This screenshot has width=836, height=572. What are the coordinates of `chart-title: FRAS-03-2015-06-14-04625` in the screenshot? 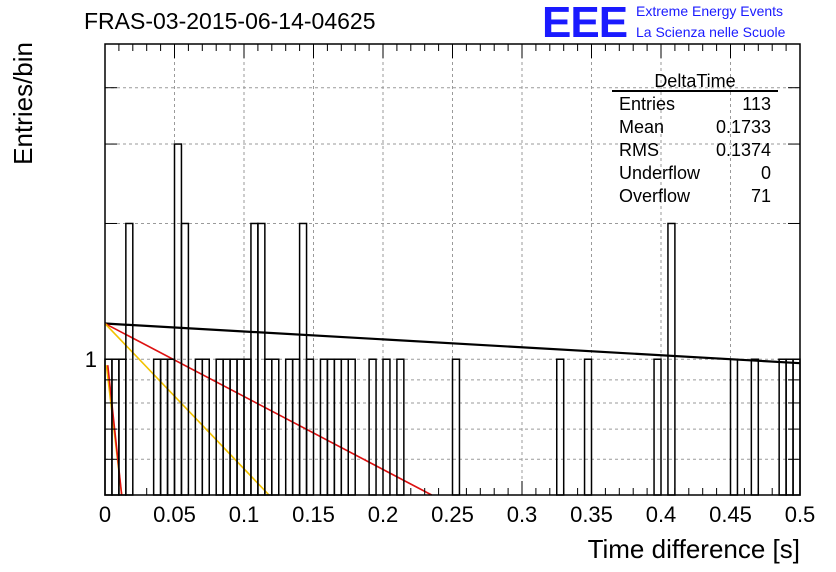 It's located at (230, 21).